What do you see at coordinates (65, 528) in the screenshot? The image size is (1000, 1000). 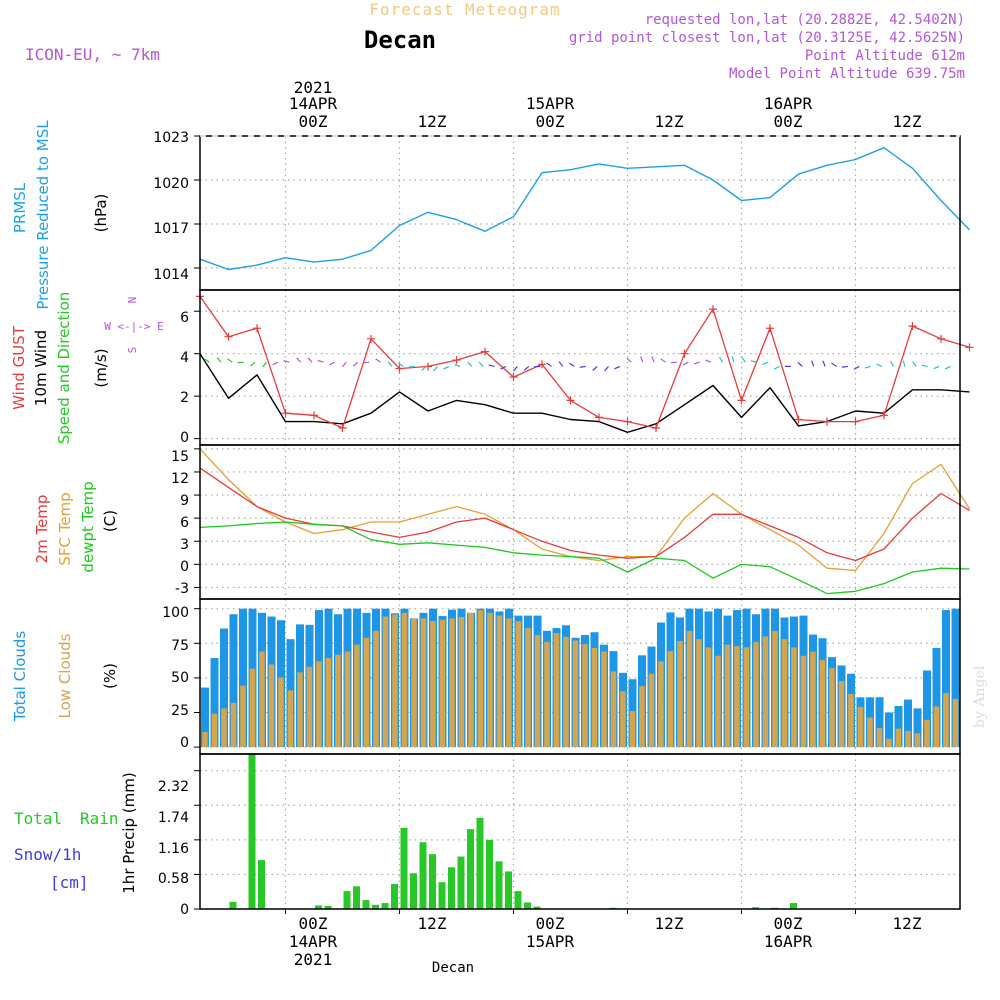 I see `temp-sfc-label: SFC Temp` at bounding box center [65, 528].